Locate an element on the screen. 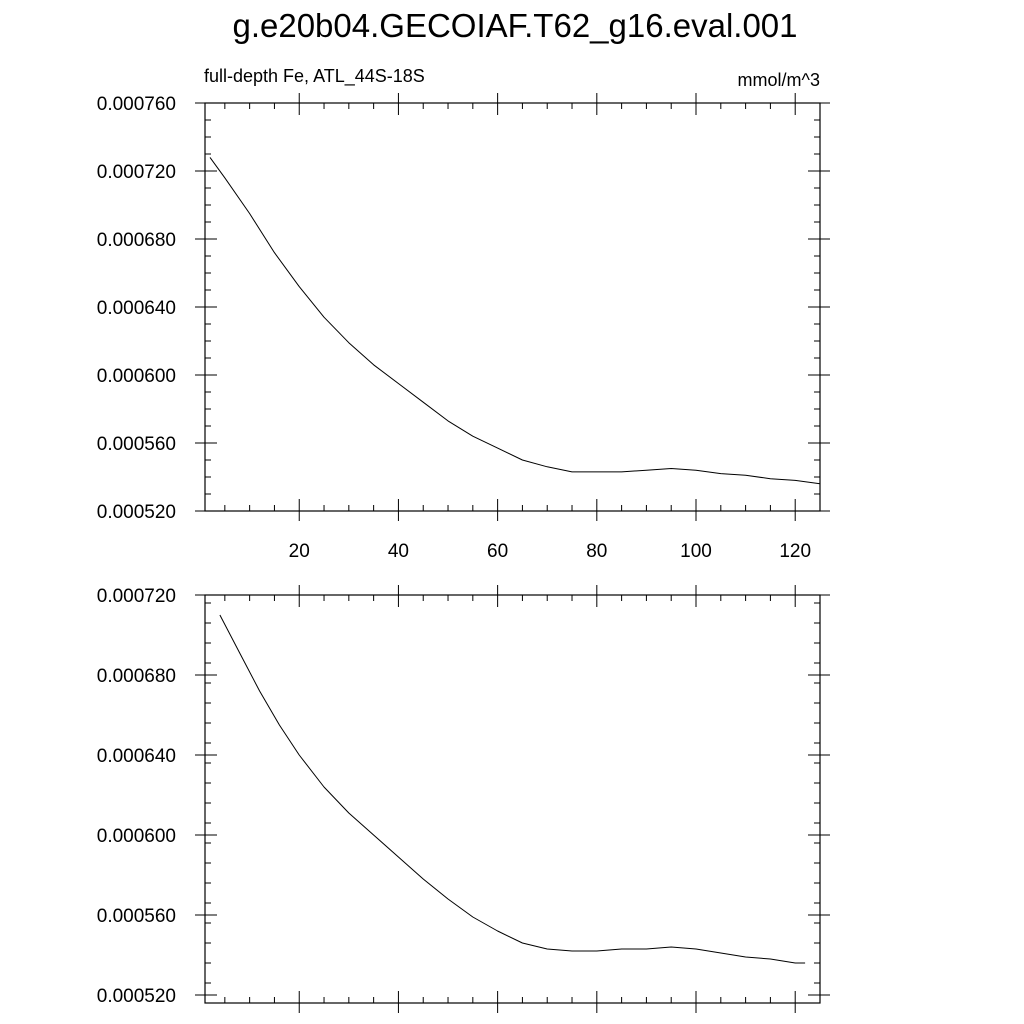 The height and width of the screenshot is (1024, 1024). x-tick-label: 20 is located at coordinates (299, 551).